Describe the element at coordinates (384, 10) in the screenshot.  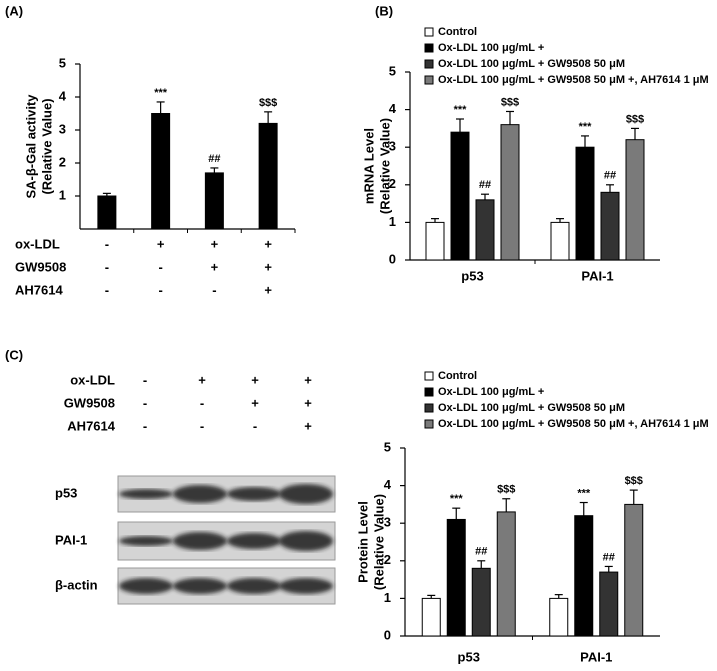
I see `panel-label: (B)` at that location.